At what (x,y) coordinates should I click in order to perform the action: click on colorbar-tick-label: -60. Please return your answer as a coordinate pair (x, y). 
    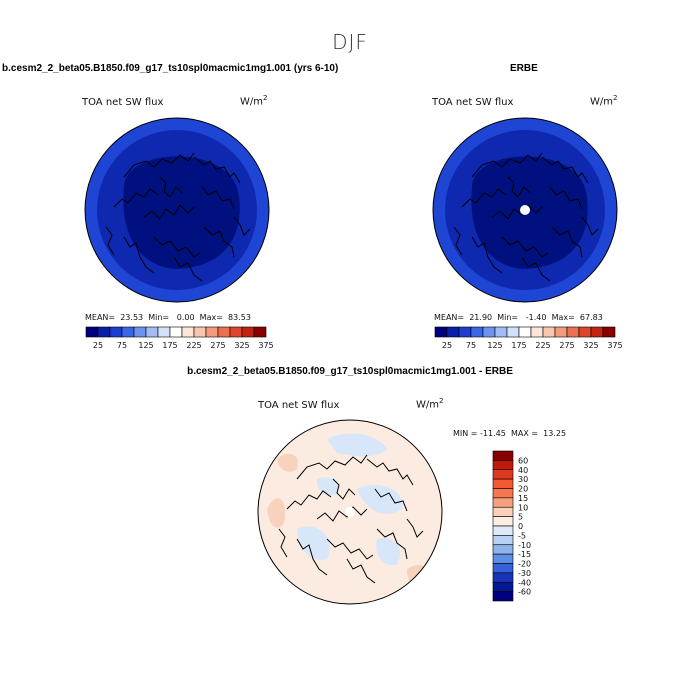
    Looking at the image, I should click on (524, 592).